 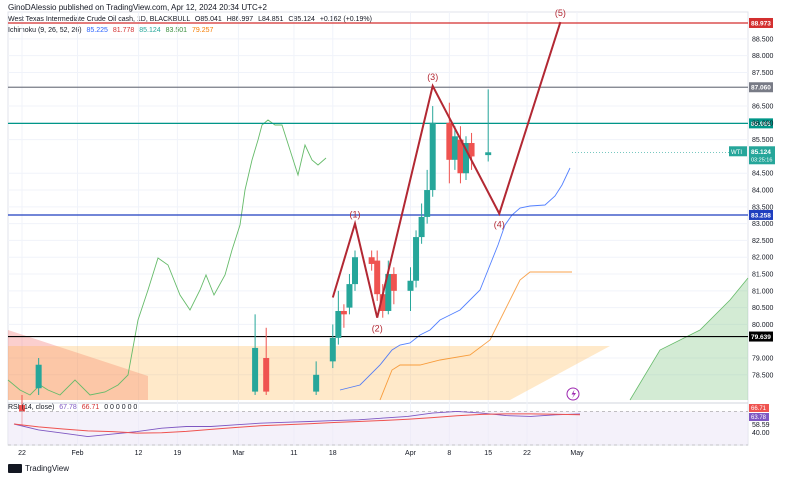 What do you see at coordinates (763, 275) in the screenshot?
I see `y-tick-label: 81.500` at bounding box center [763, 275].